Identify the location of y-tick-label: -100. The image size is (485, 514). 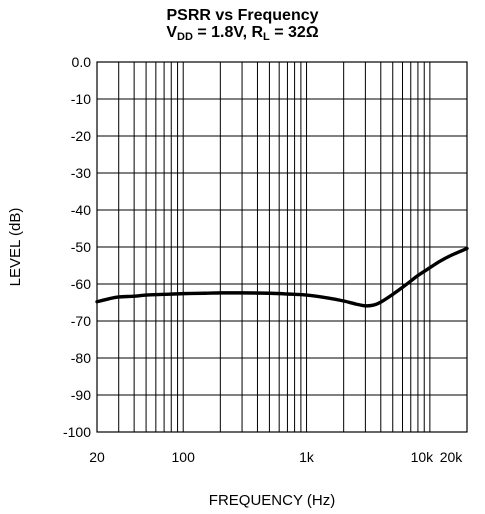
(77, 432).